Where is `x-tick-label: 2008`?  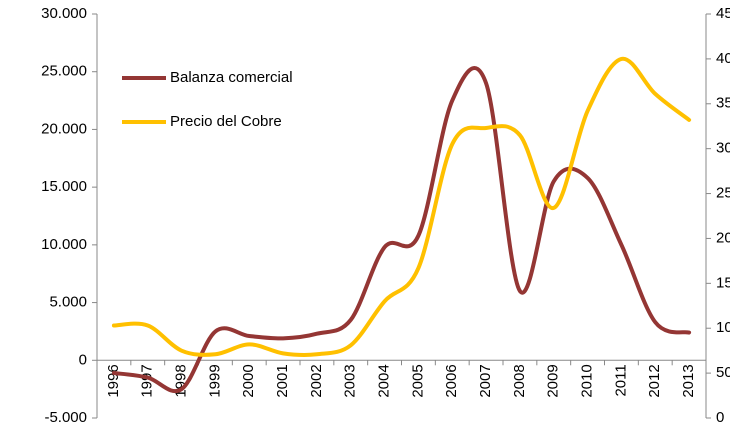
x-tick-label: 2008 is located at coordinates (519, 380).